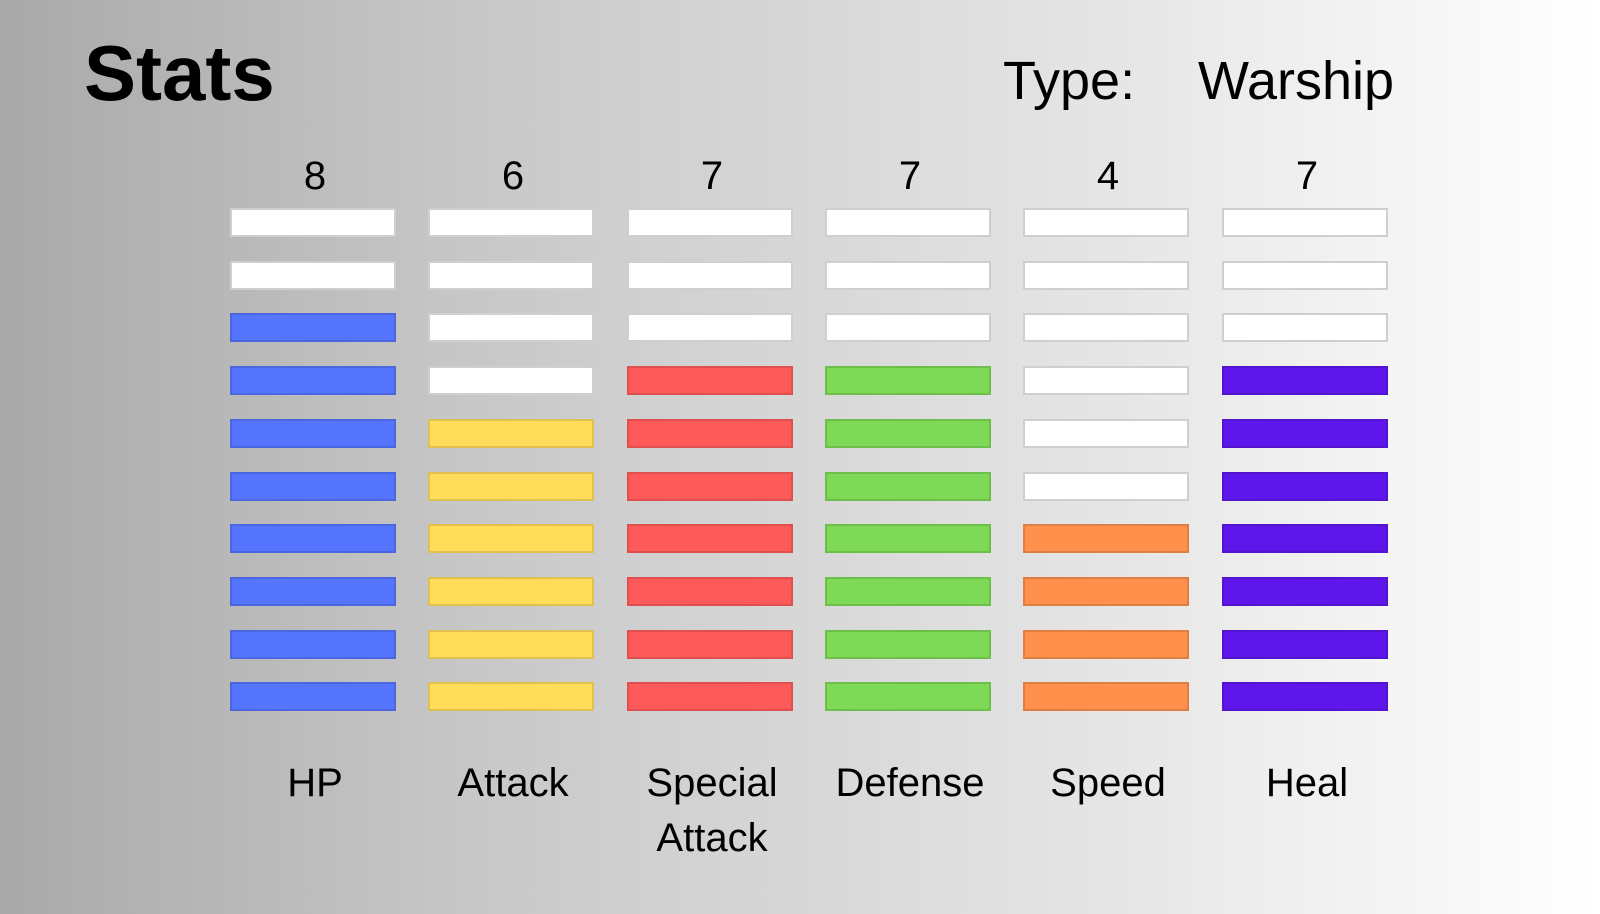  Describe the element at coordinates (513, 176) in the screenshot. I see `stat-value-label: 6` at that location.